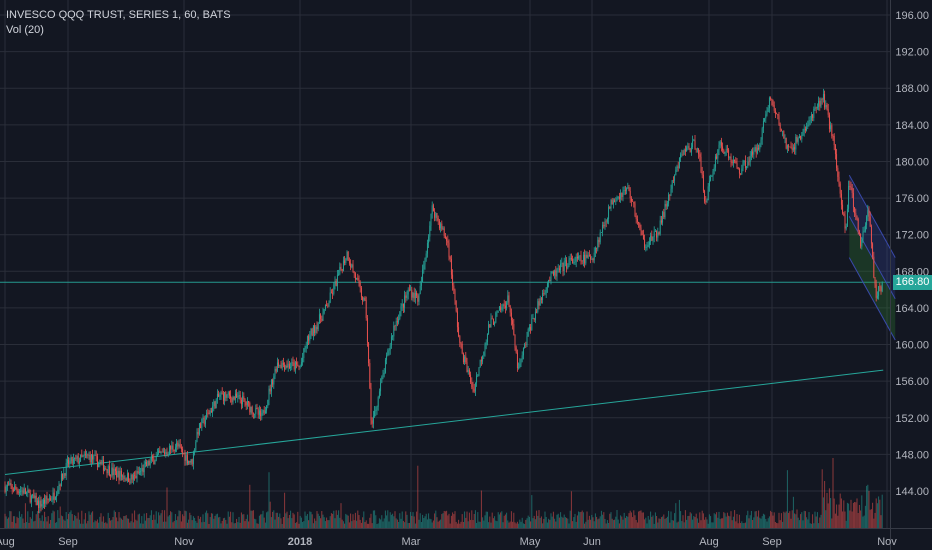  What do you see at coordinates (25, 30) in the screenshot?
I see `volume-label: Vol (20)` at bounding box center [25, 30].